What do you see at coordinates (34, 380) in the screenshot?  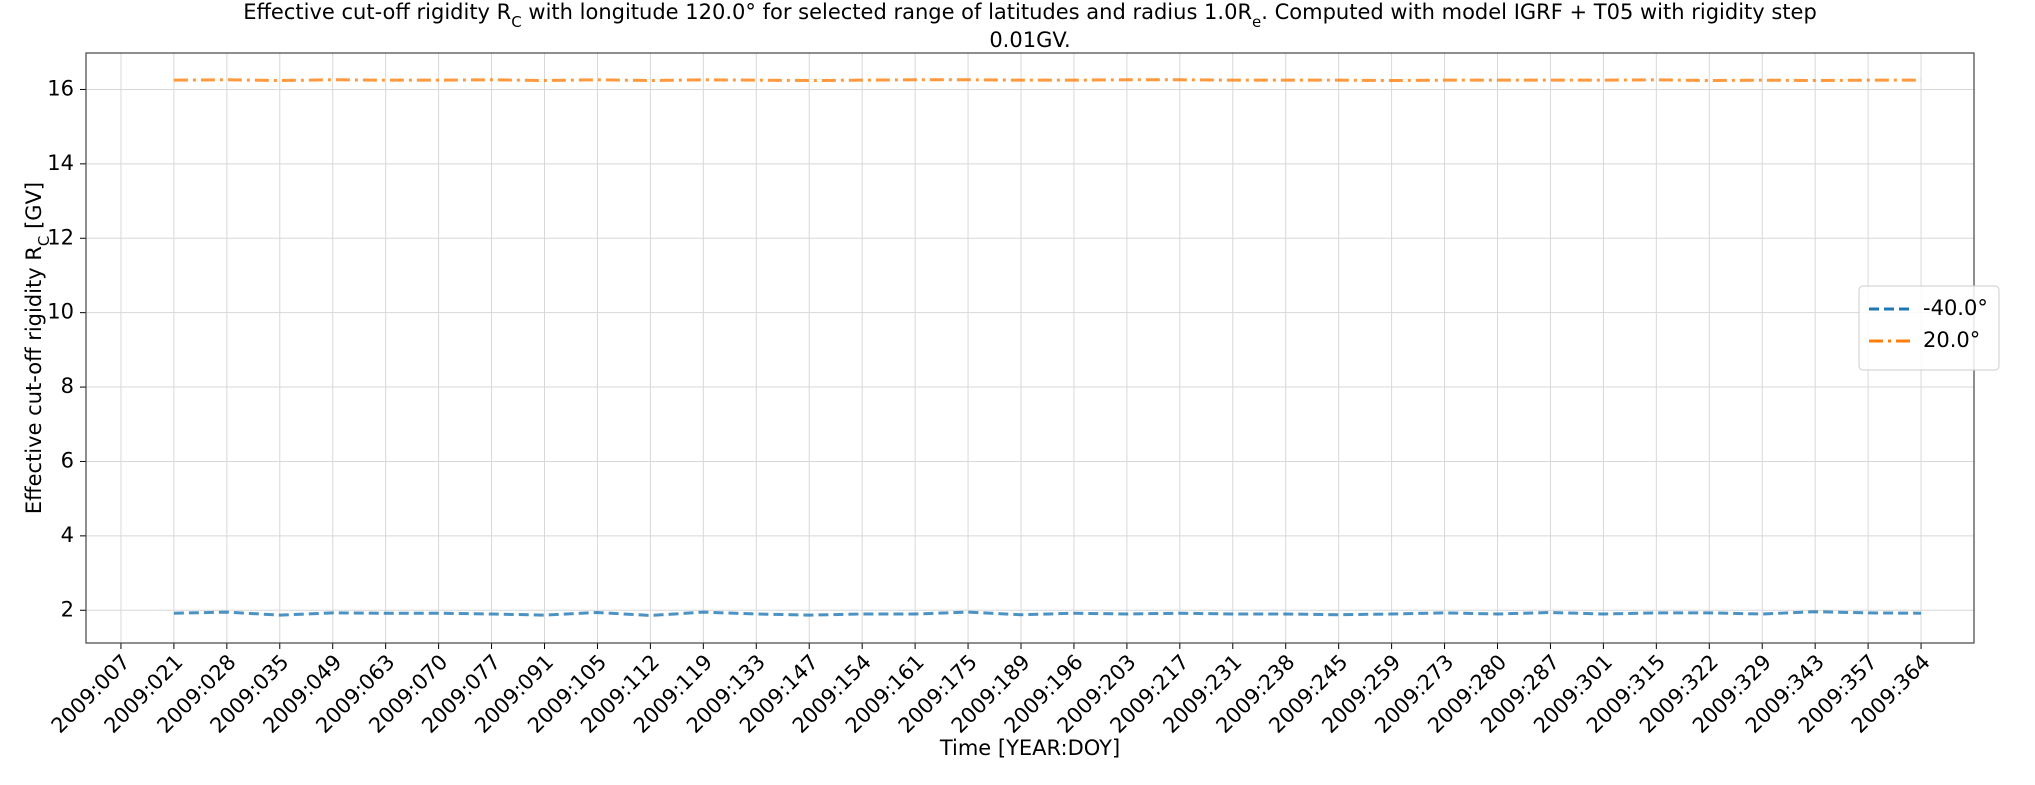 I see `y-axis-label-part: Effective cut-off rigidity R` at bounding box center [34, 380].